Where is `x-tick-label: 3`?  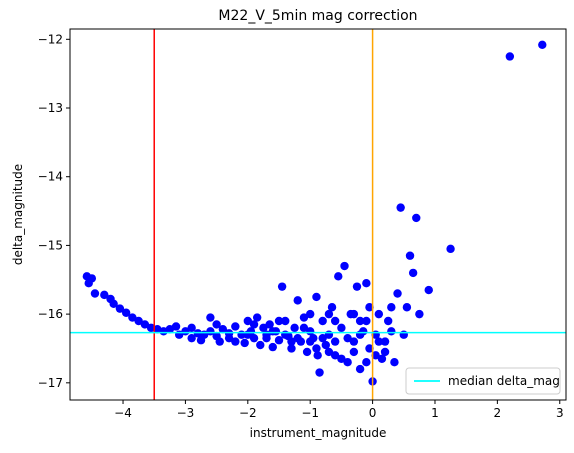
x-tick-label: 3 is located at coordinates (560, 413).